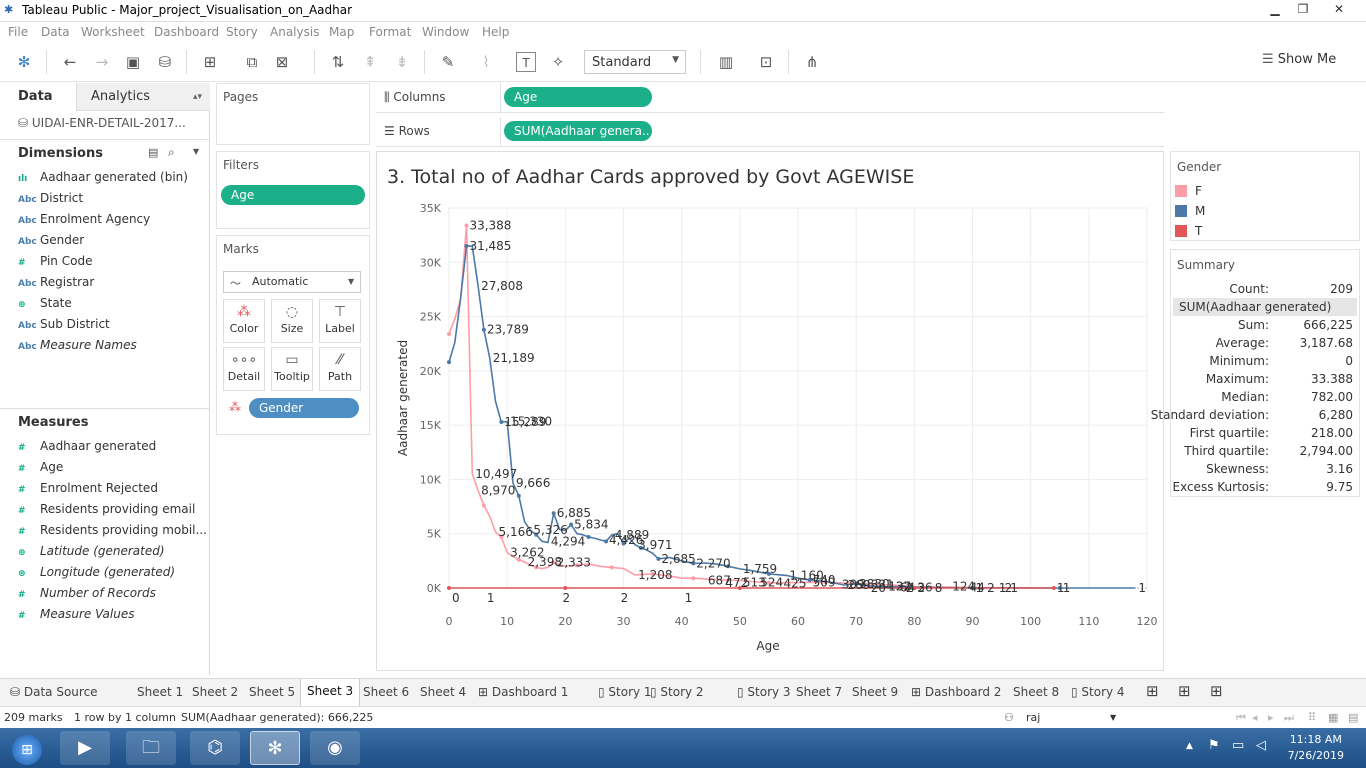  What do you see at coordinates (87, 593) in the screenshot?
I see `measure-field: # Number of Records` at bounding box center [87, 593].